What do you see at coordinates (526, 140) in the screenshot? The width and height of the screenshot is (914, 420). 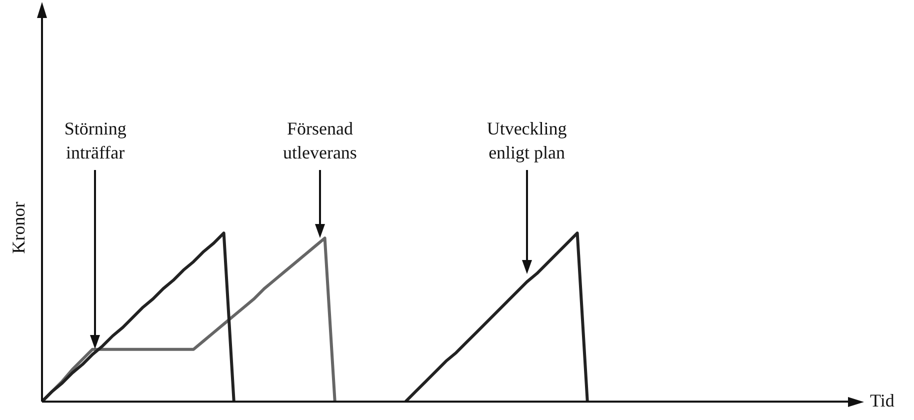 I see `text: Utveckling enligt plan` at bounding box center [526, 140].